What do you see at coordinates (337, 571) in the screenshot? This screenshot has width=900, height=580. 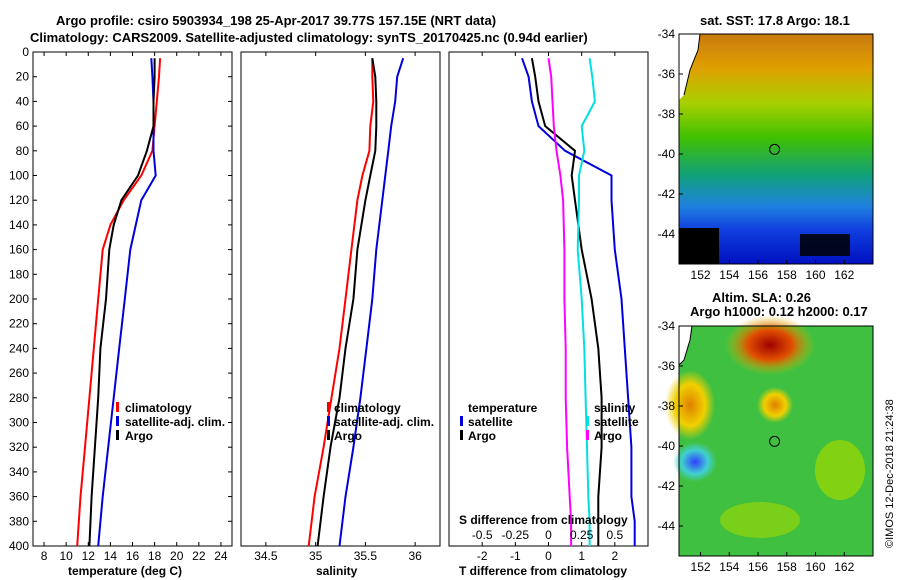 I see `salinity-axis-label: salinity` at bounding box center [337, 571].